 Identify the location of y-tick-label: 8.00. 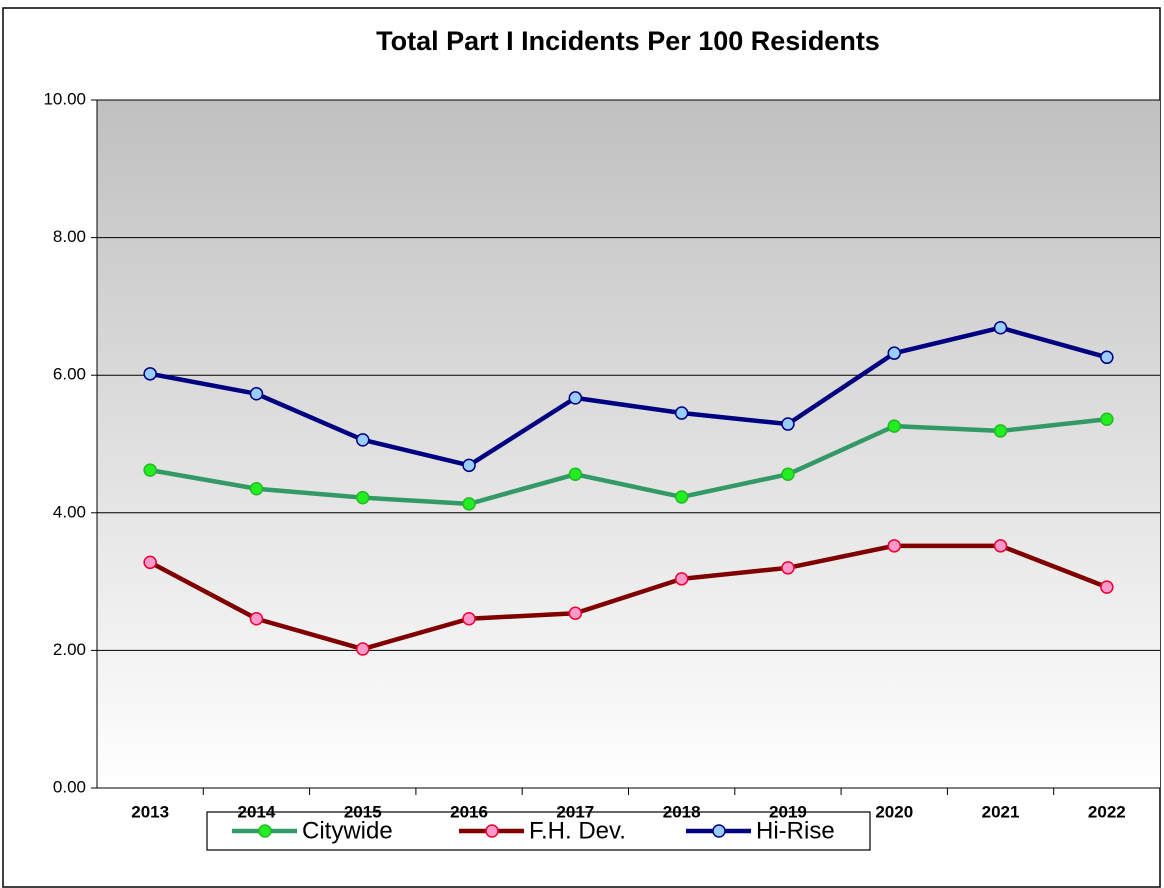
(69, 236).